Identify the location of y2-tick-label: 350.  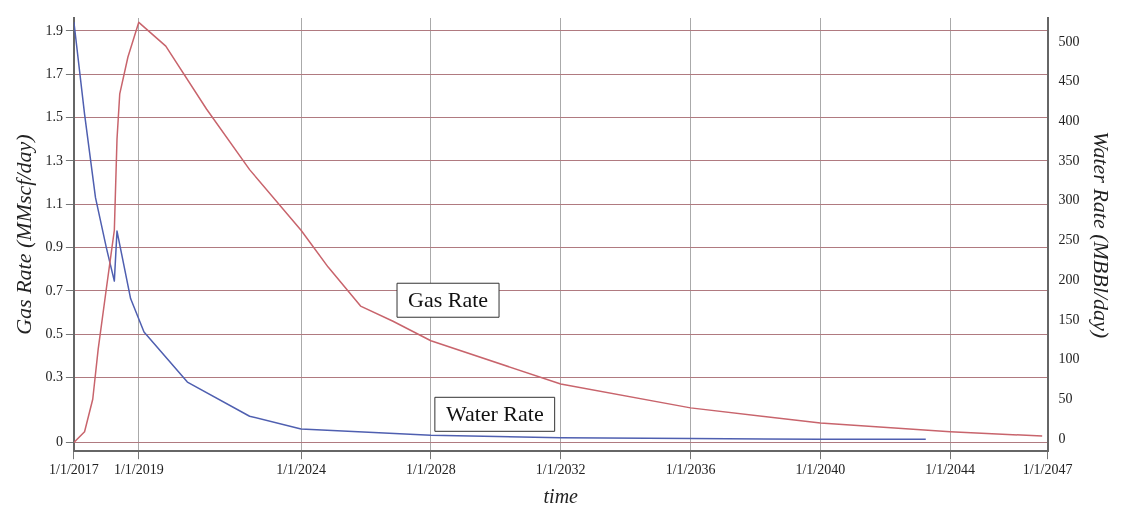
(1069, 160).